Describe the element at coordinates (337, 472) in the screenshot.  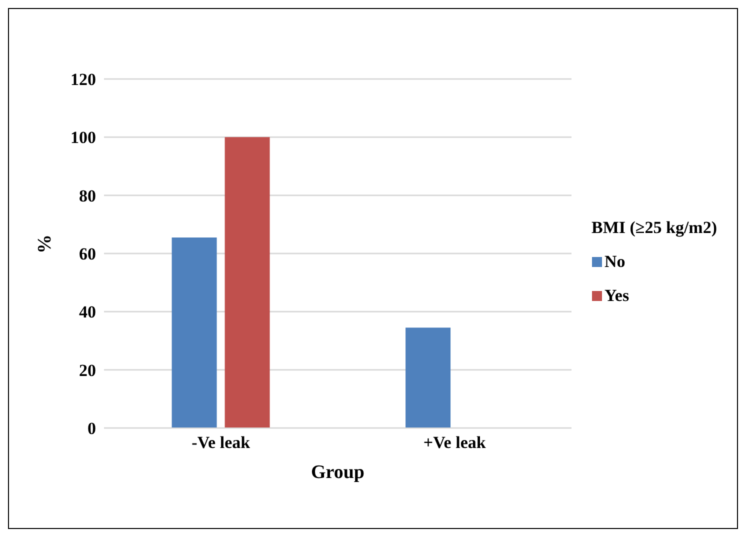
I see `x-axis-title: Group` at that location.